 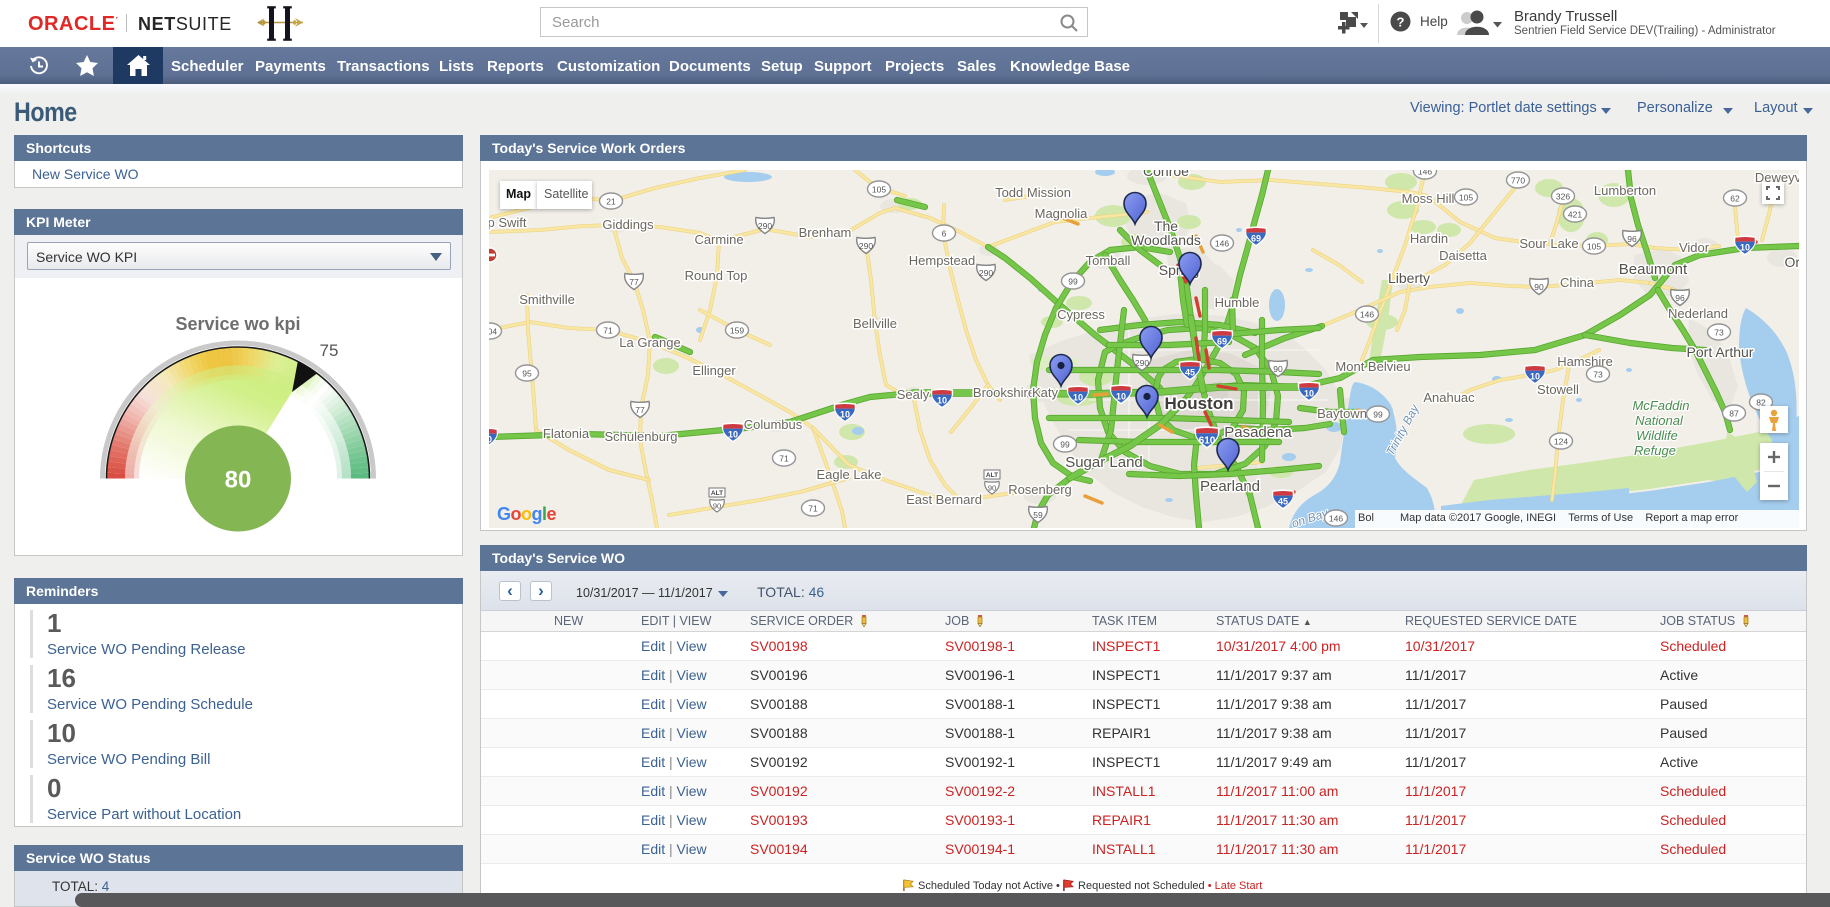 What do you see at coordinates (1104, 462) in the screenshot?
I see `svg-text: Sugar Land` at bounding box center [1104, 462].